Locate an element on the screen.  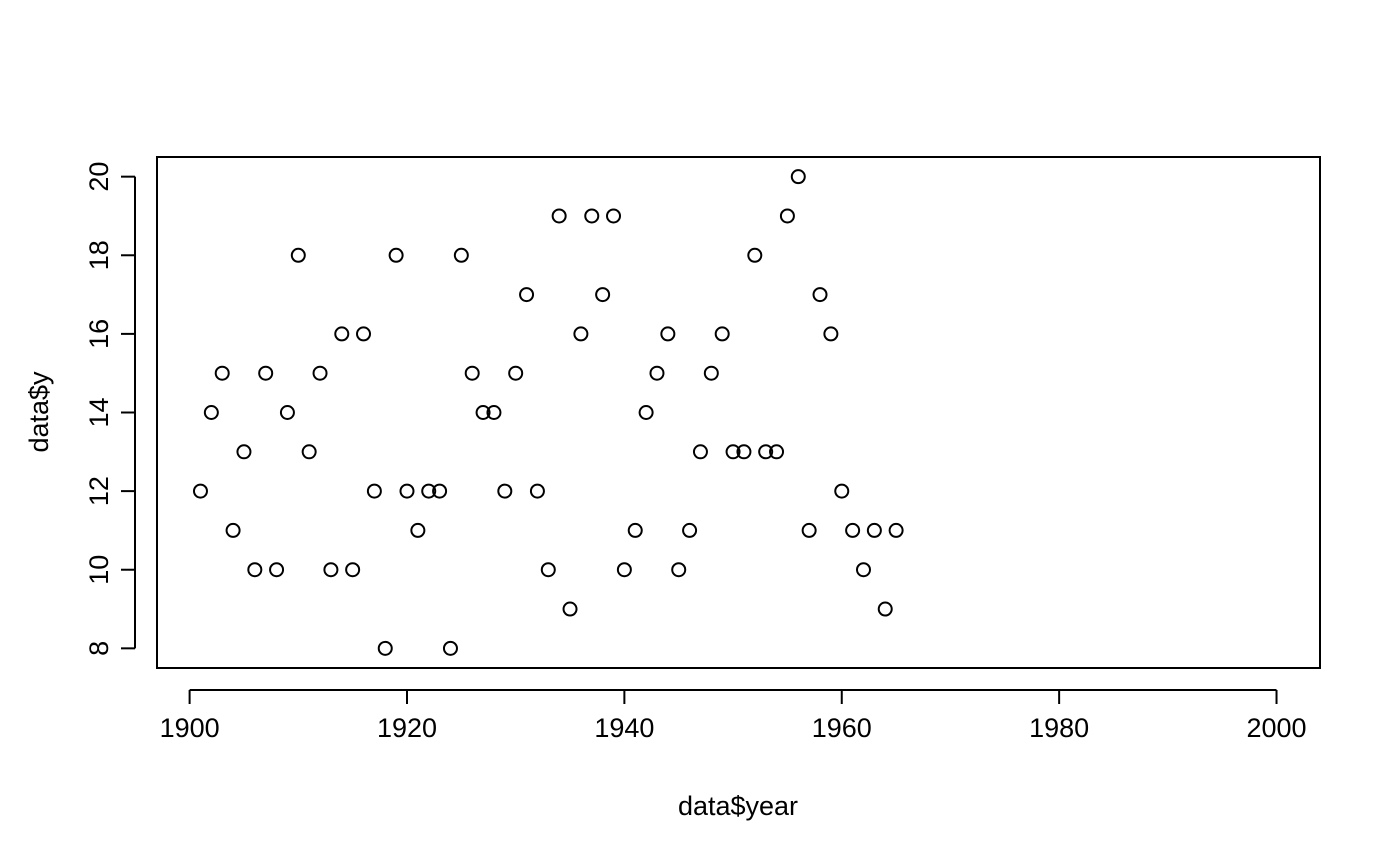
y-axis: 8 10 12 14 16 18 20 is located at coordinates (110, 409).